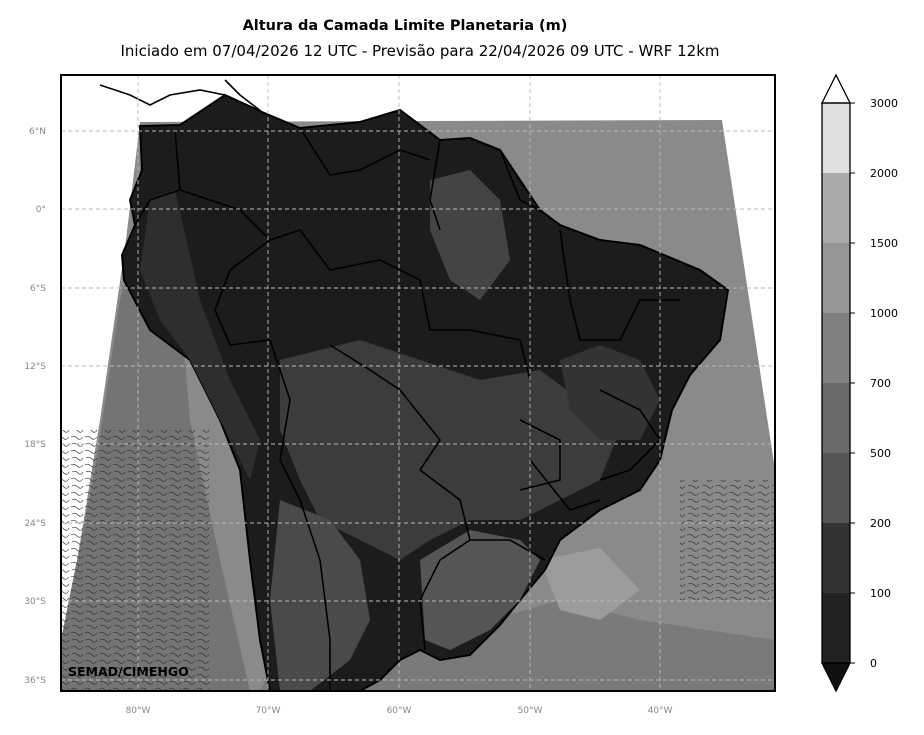  I want to click on lon-tick: 70°W, so click(268, 711).